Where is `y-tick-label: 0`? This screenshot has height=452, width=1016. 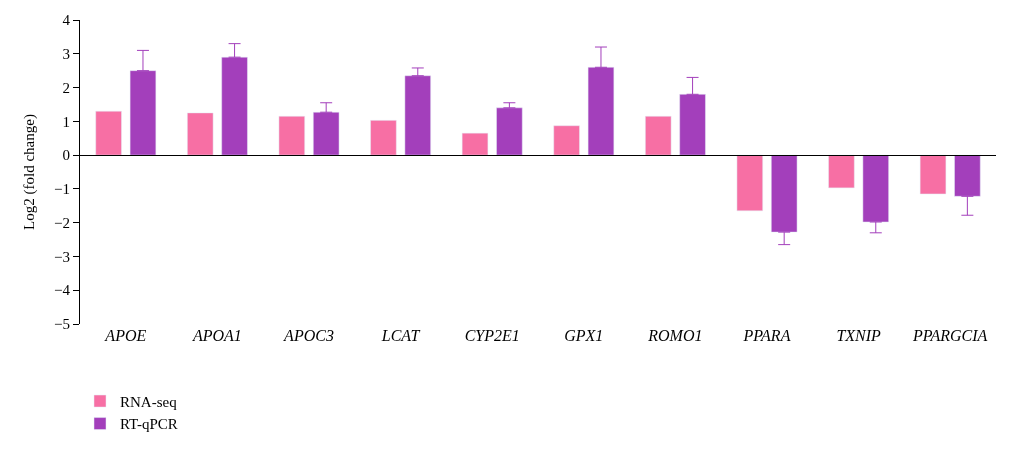
y-tick-label: 0 is located at coordinates (66, 155).